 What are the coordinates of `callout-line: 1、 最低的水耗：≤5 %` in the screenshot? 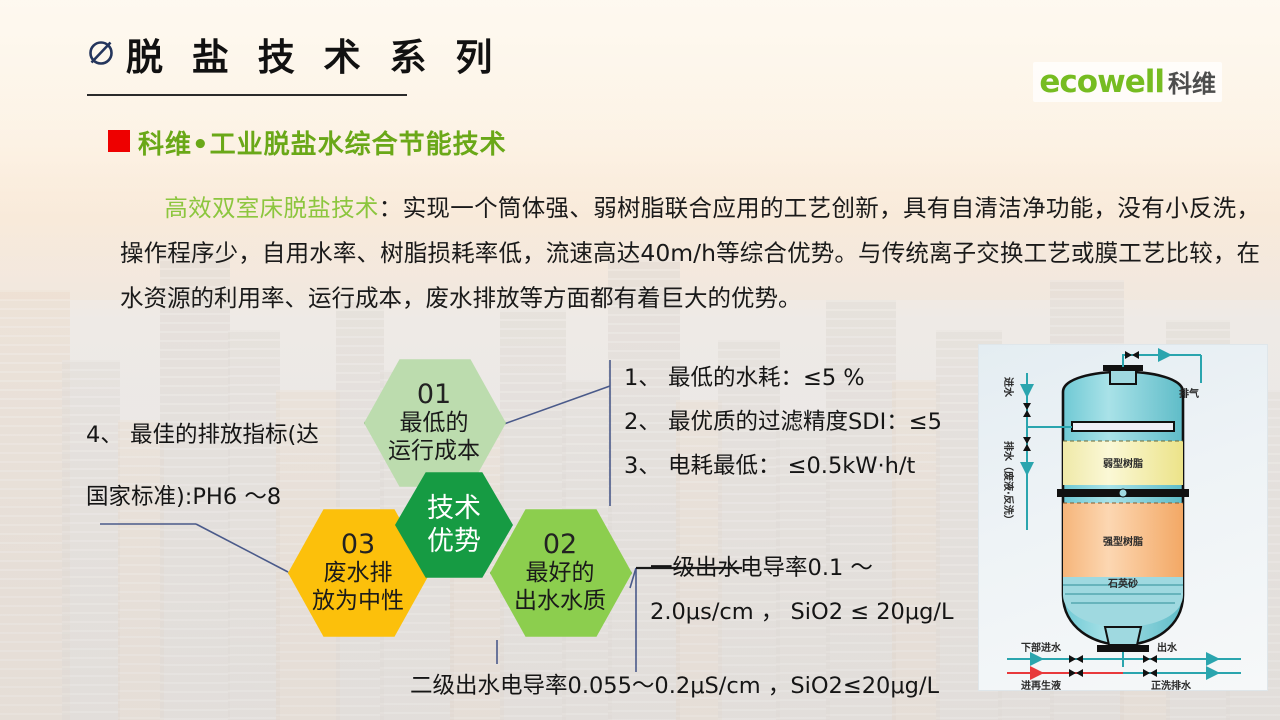 It's located at (744, 378).